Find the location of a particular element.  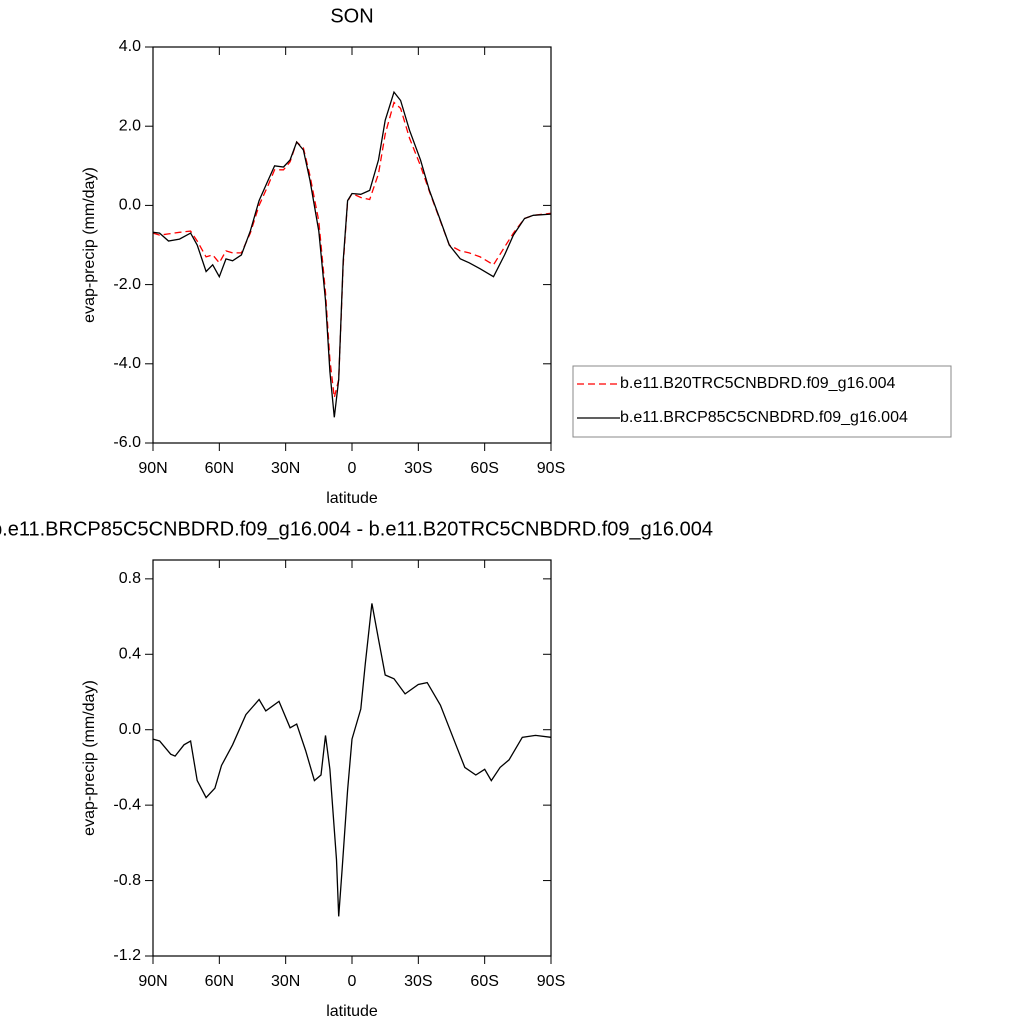

y-tick-label: 0.8 is located at coordinates (130, 578).